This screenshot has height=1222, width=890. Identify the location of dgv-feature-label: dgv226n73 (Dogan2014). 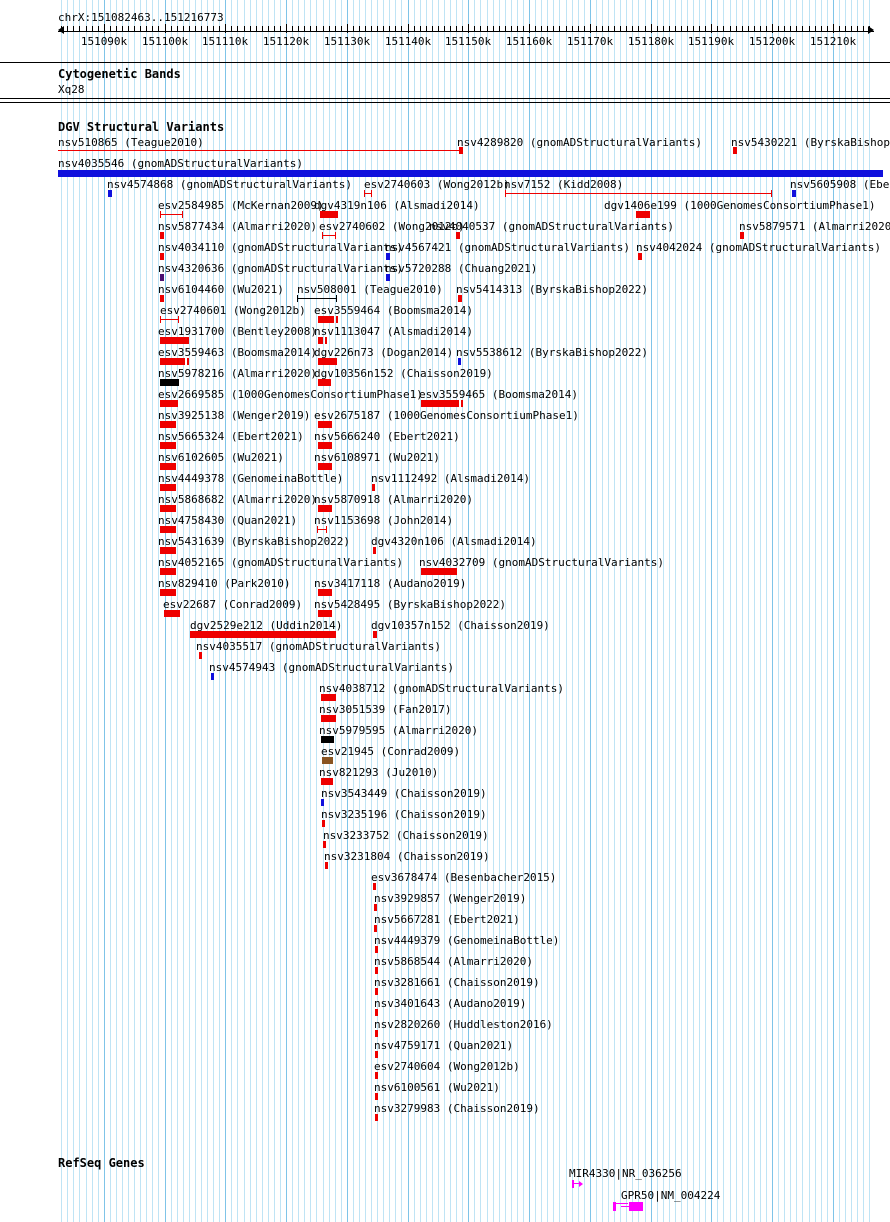
(384, 352).